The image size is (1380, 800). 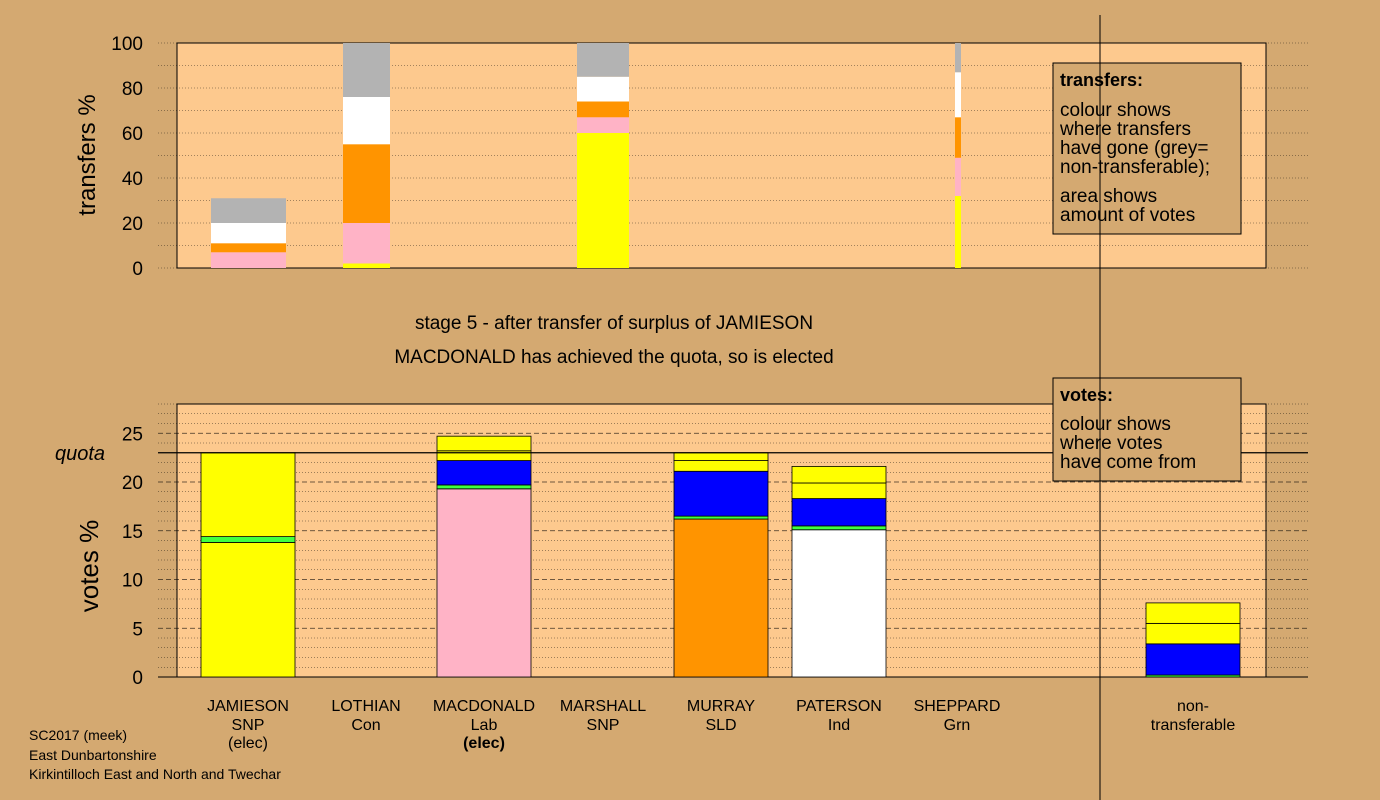 I want to click on transfers-legend-line: have gone (grey=, so click(x=1134, y=148).